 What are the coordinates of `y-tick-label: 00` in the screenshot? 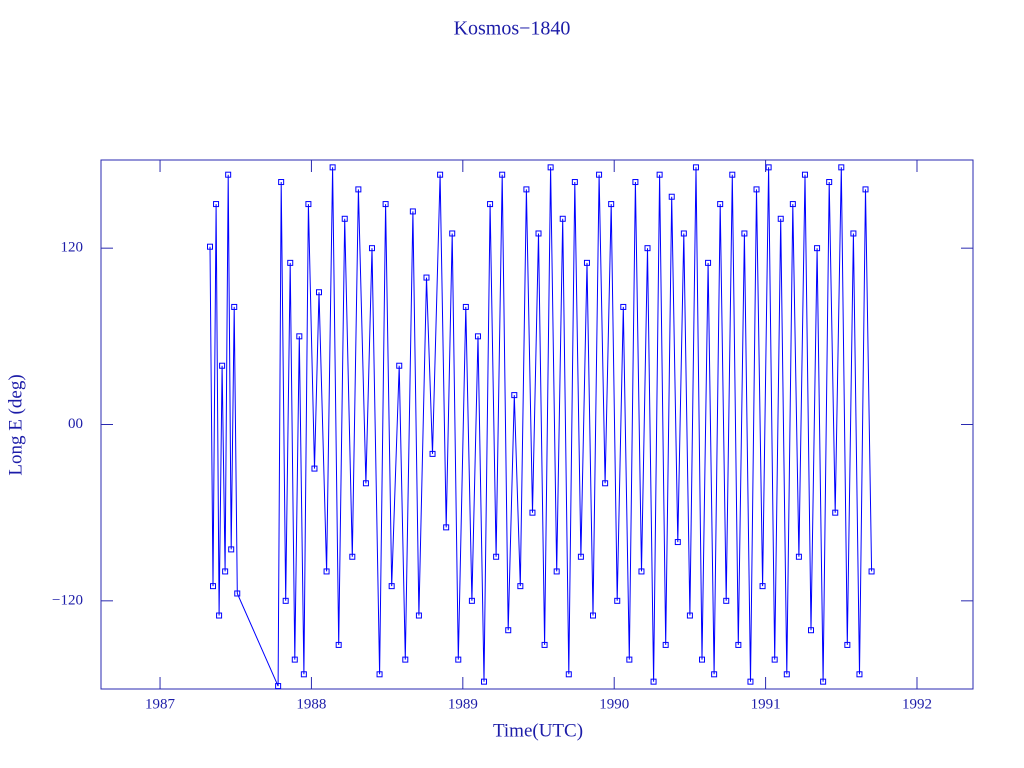 It's located at (75, 424).